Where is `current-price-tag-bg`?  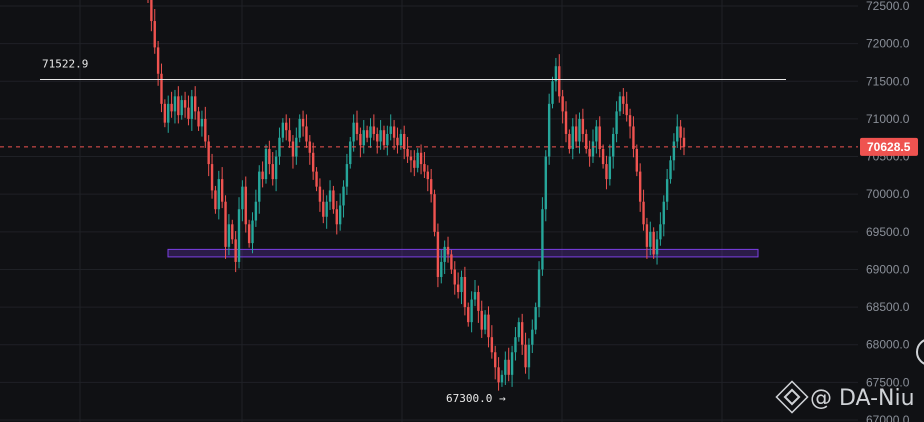
current-price-tag-bg is located at coordinates (889, 146).